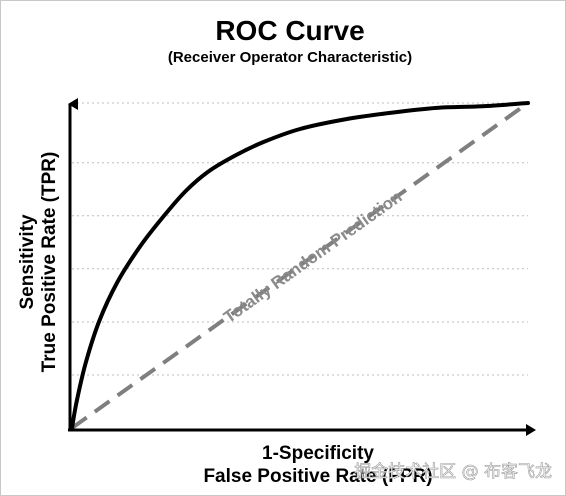 The height and width of the screenshot is (496, 566). Describe the element at coordinates (318, 453) in the screenshot. I see `x-axis-label-line1: 1-Specificity` at that location.